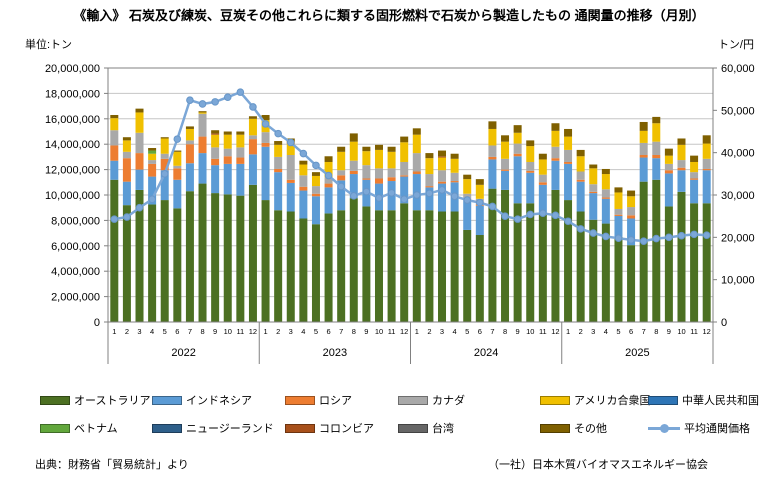 This screenshot has height=485, width=778. I want to click on month-tick-label: 8, so click(505, 331).